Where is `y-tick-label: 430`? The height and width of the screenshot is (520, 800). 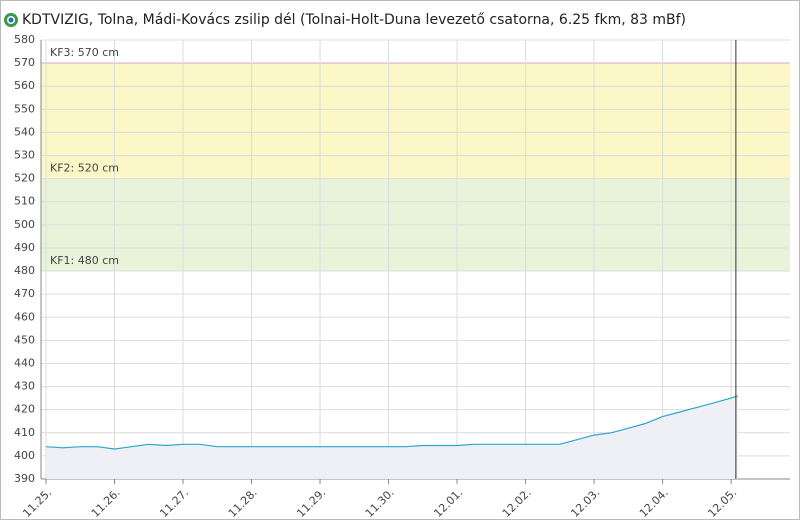
y-tick-label: 430 is located at coordinates (24, 386).